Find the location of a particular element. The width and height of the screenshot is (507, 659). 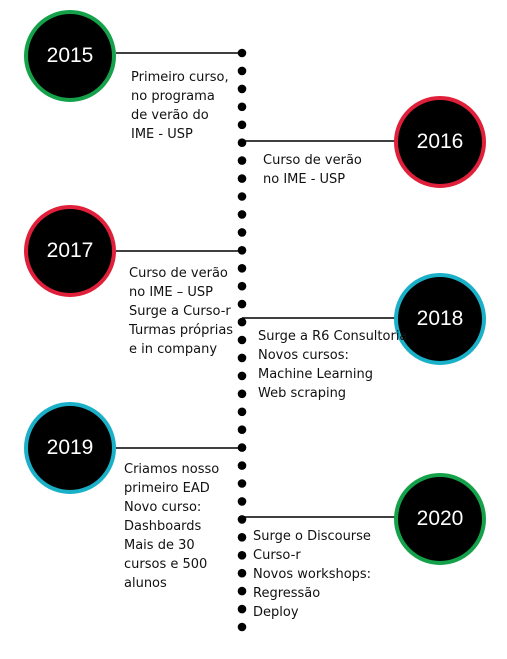

year-circle-2016: 2016 is located at coordinates (440, 142).